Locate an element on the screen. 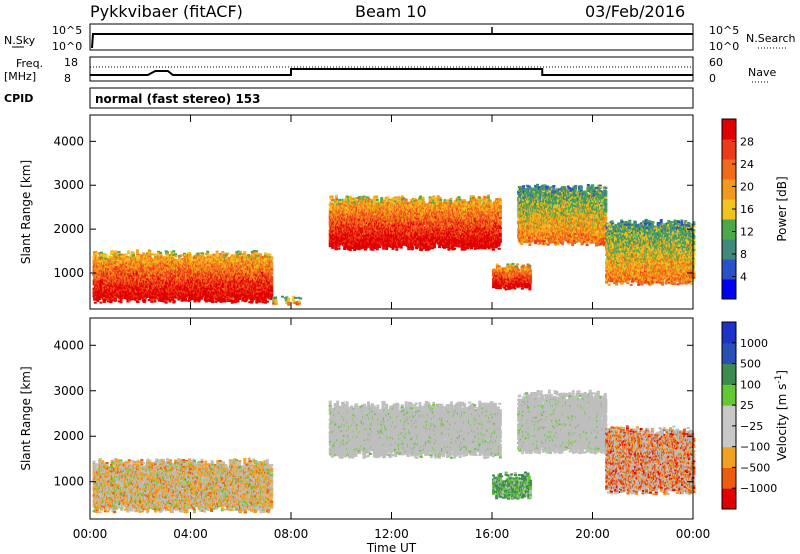 This screenshot has width=800, height=554. cpid-label: CPID is located at coordinates (18, 98).